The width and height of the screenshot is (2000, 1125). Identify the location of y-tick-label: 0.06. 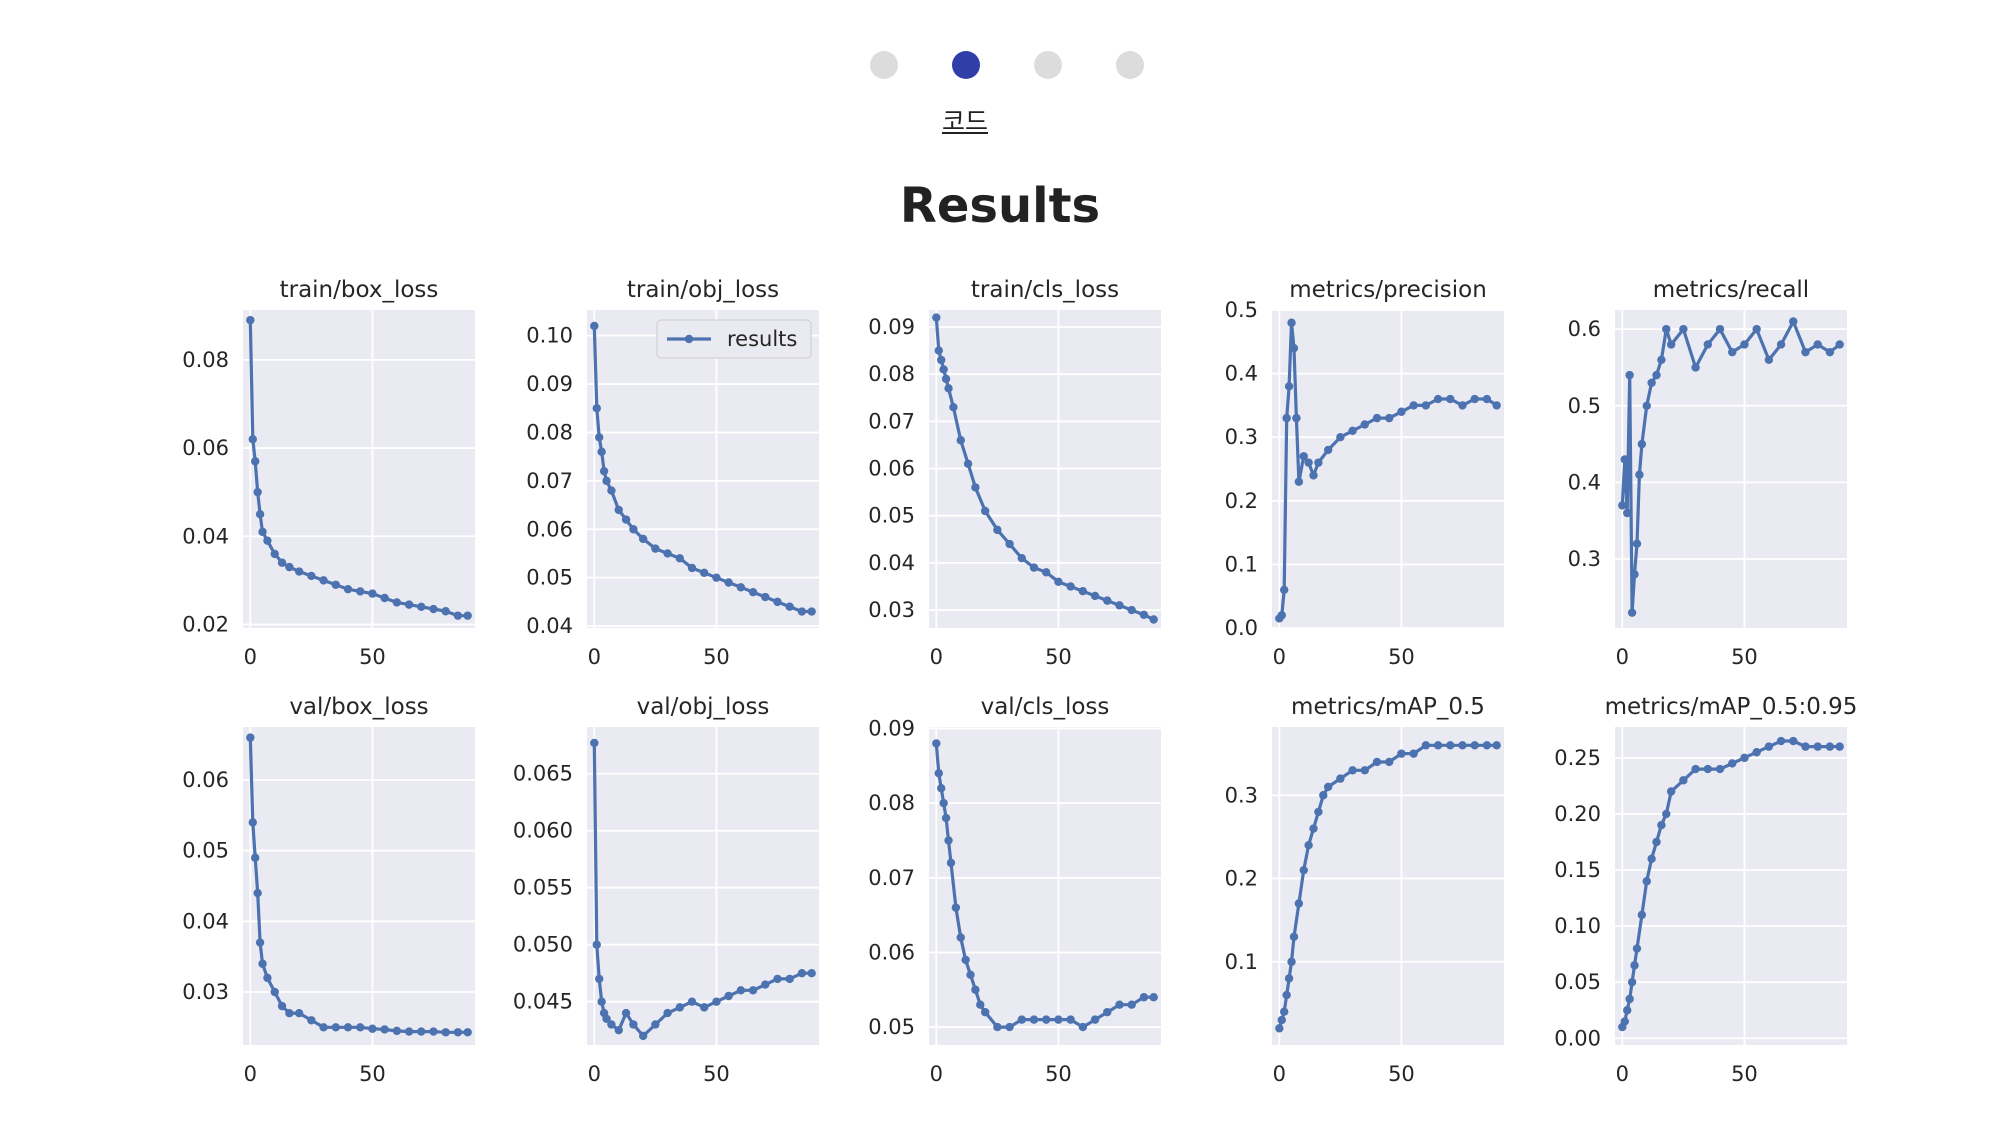
(205, 780).